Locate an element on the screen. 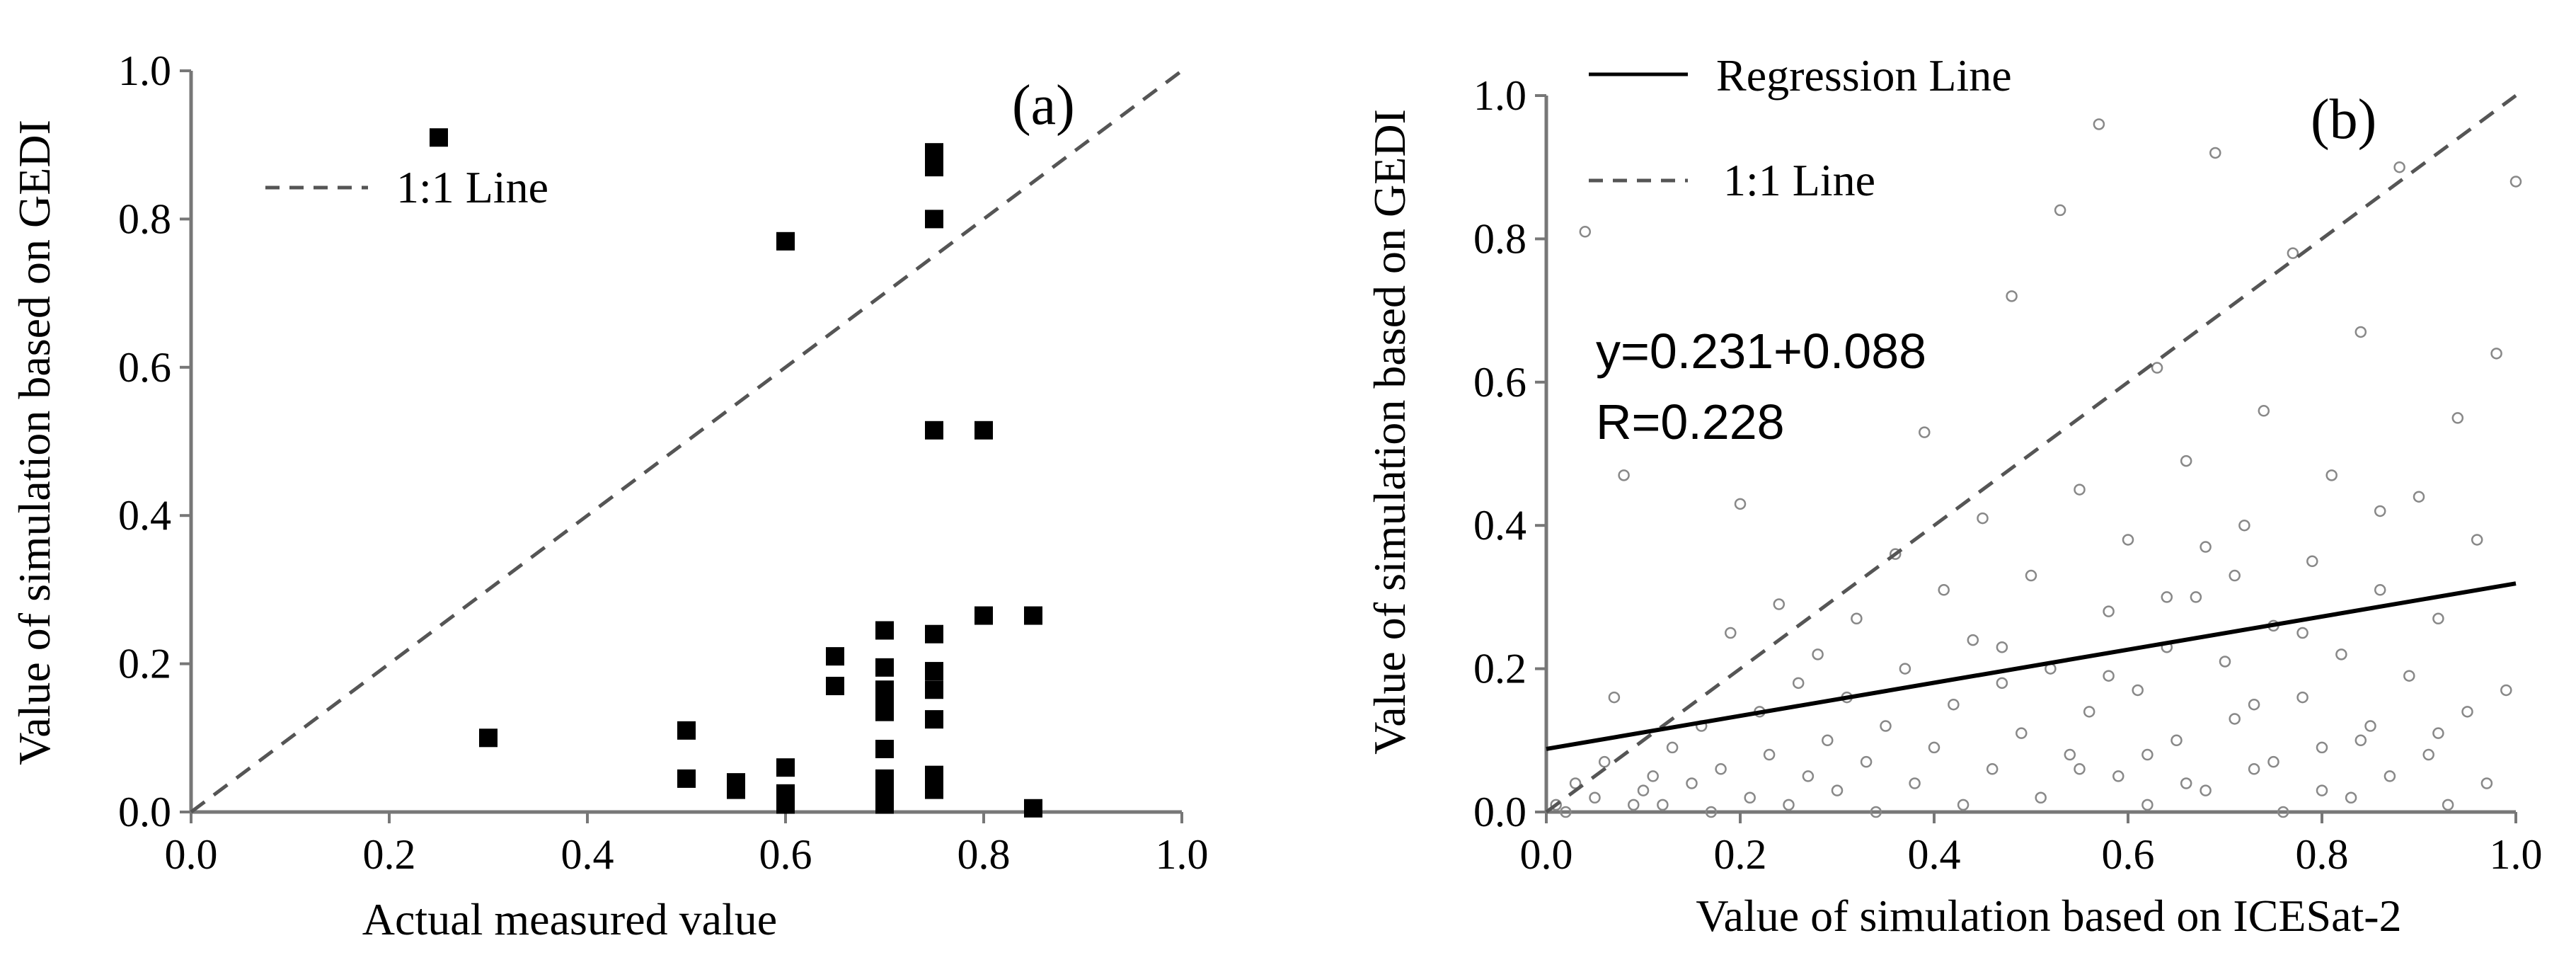 The width and height of the screenshot is (2576, 955). panel-b-y-tick-label: 0.6 is located at coordinates (1500, 382).